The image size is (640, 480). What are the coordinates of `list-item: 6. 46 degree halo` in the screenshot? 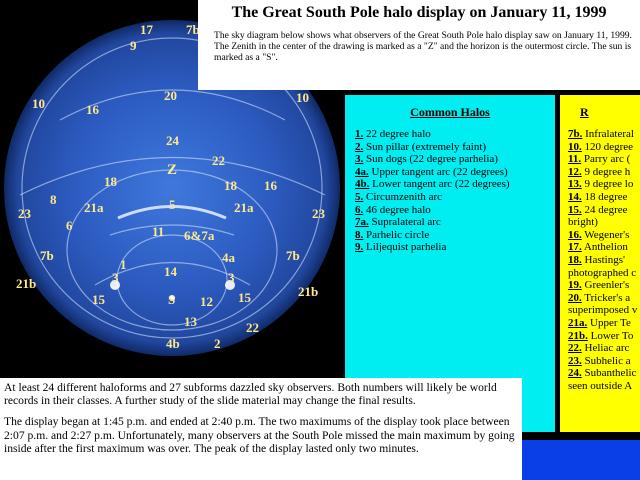 It's located at (455, 210).